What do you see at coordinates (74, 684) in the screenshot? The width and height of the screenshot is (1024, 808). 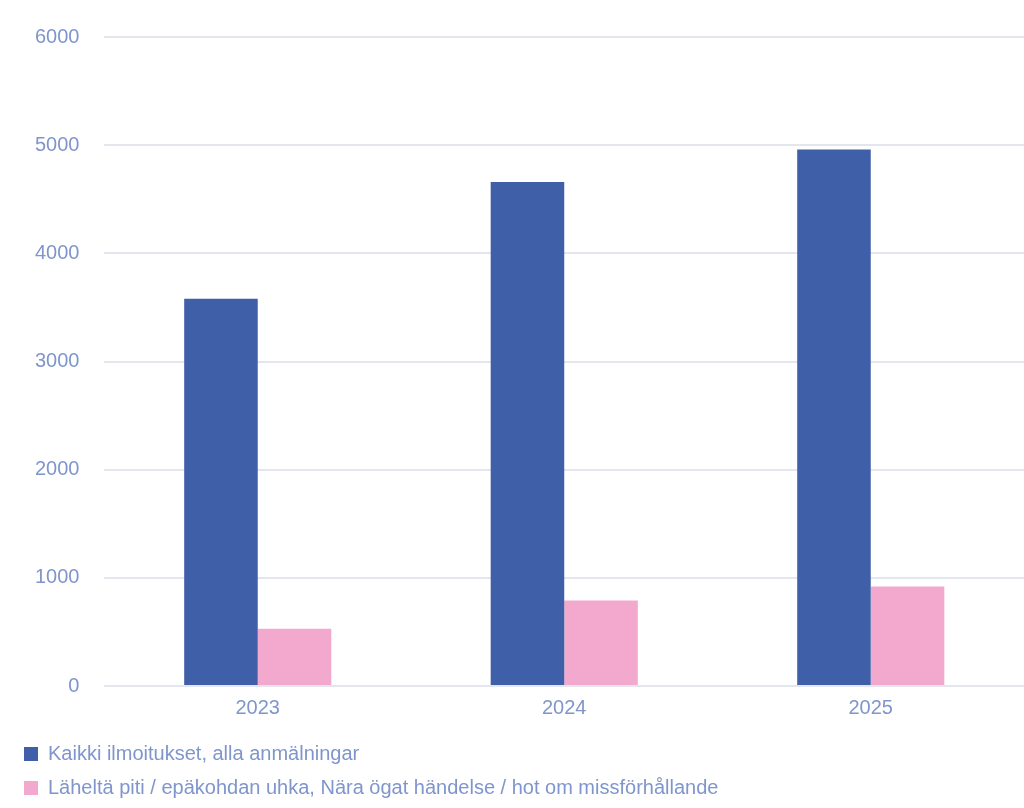 I see `y-tick-label: 0` at bounding box center [74, 684].